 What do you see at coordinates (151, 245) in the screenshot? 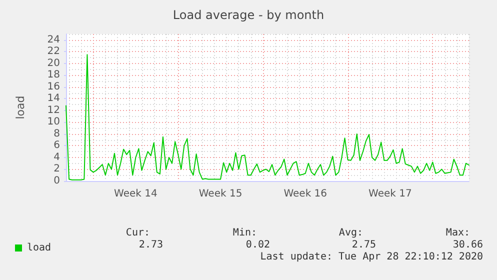
I see `text: 2.73` at bounding box center [151, 245].